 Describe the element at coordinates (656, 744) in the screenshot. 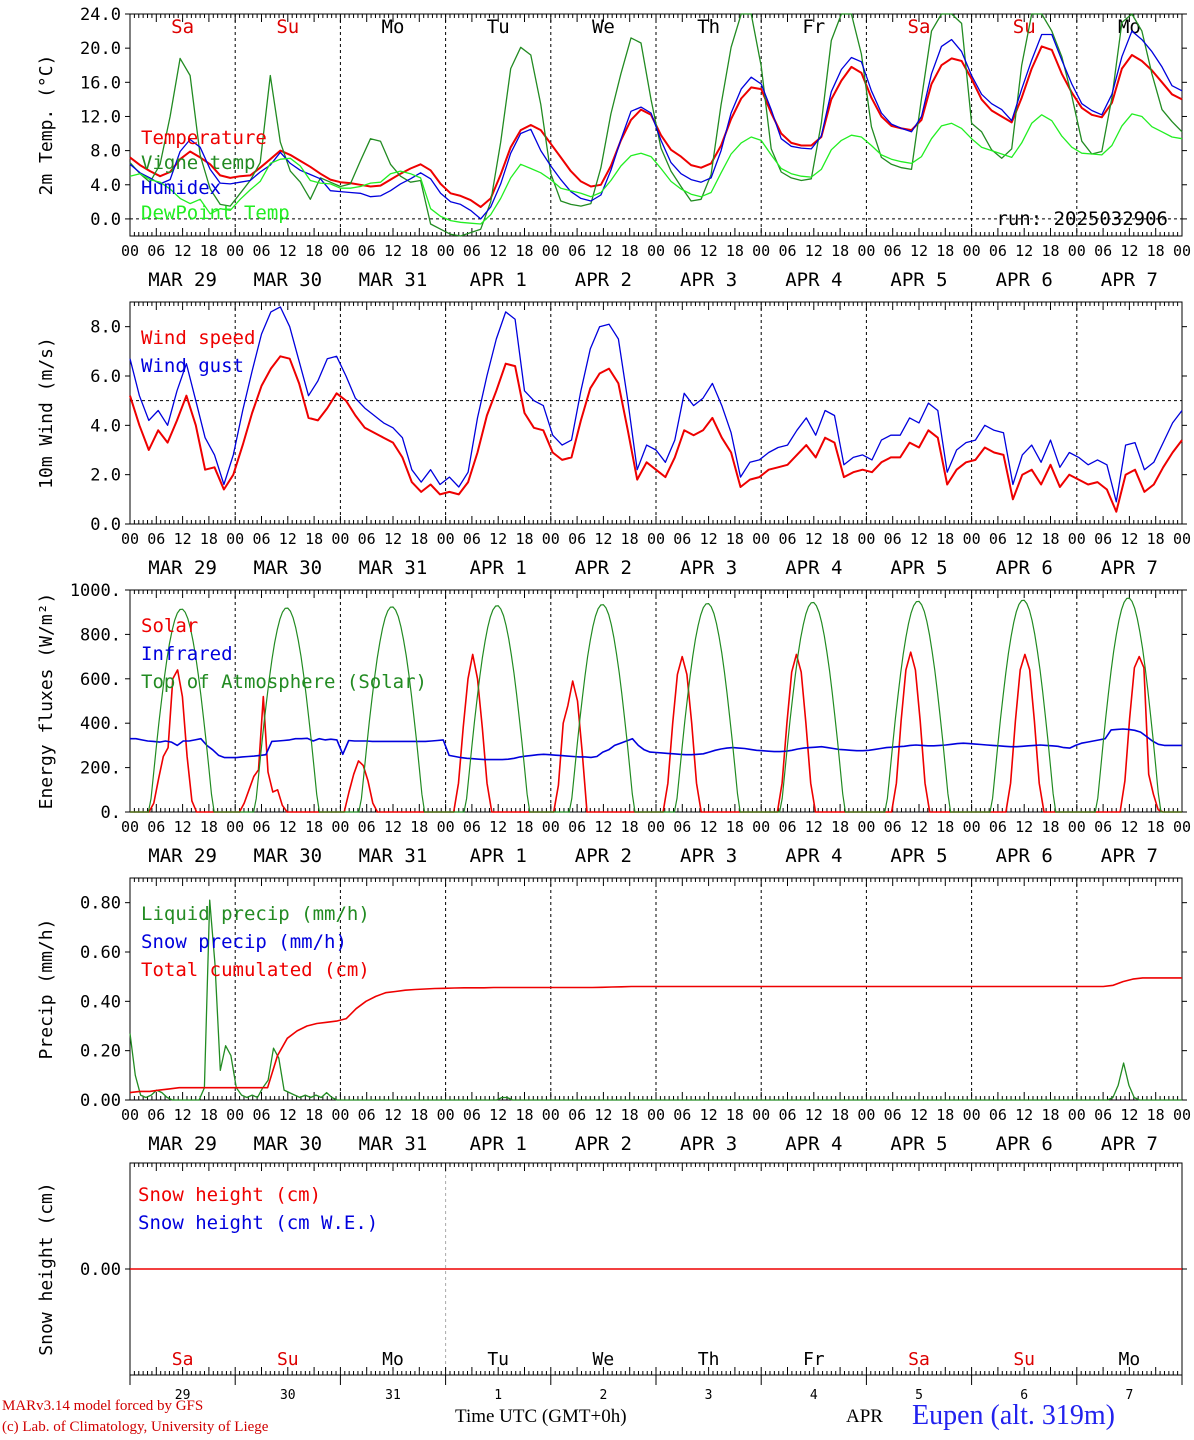

I see `series-line` at that location.